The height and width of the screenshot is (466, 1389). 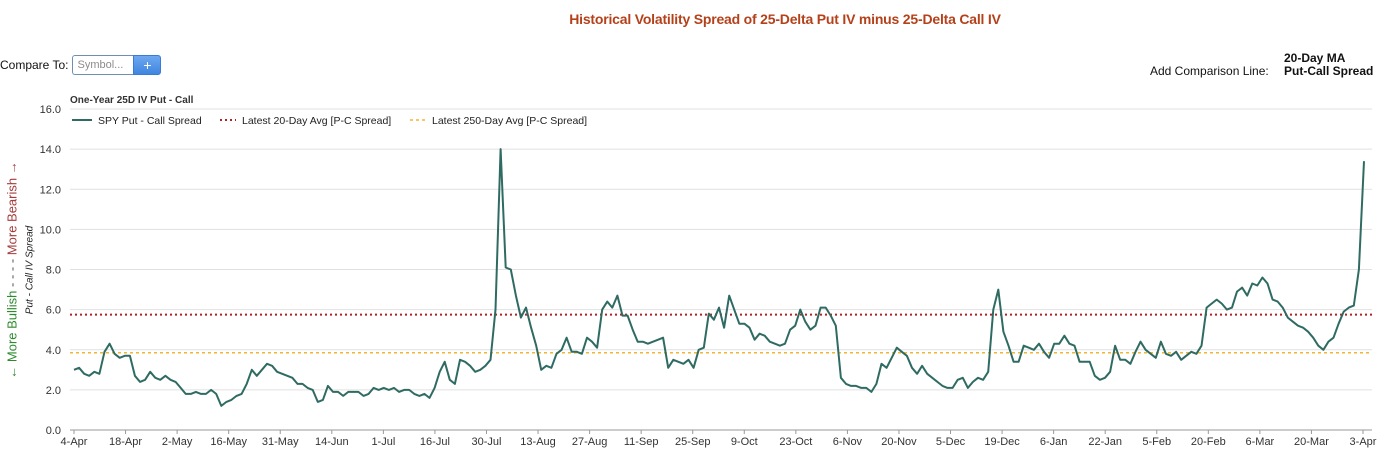 What do you see at coordinates (125, 442) in the screenshot?
I see `x-tick-label: 18-Apr` at bounding box center [125, 442].